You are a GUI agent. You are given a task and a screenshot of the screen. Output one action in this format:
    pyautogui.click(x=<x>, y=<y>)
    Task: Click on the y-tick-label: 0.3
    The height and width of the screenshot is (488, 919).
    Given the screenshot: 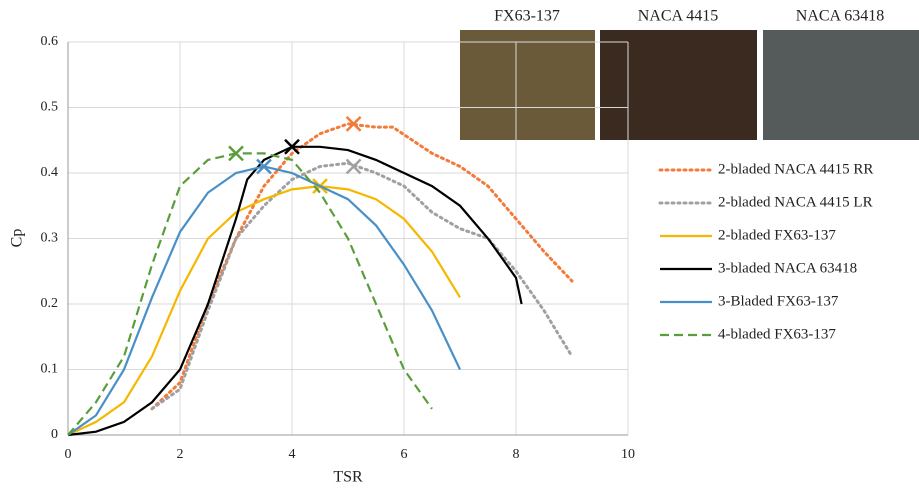 What is the action you would take?
    pyautogui.click(x=50, y=238)
    